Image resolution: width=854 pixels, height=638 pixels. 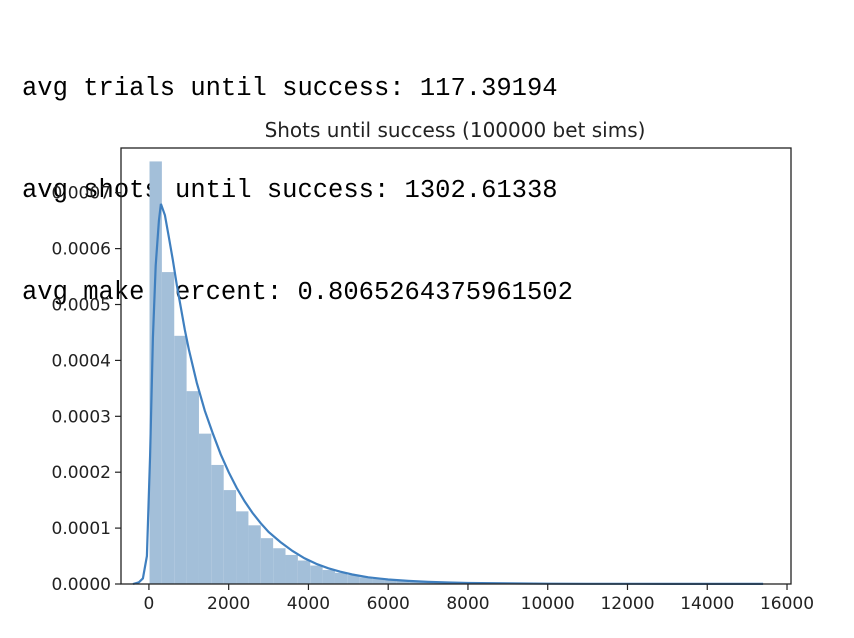 What do you see at coordinates (388, 604) in the screenshot?
I see `x-tick-label: 6000` at bounding box center [388, 604].